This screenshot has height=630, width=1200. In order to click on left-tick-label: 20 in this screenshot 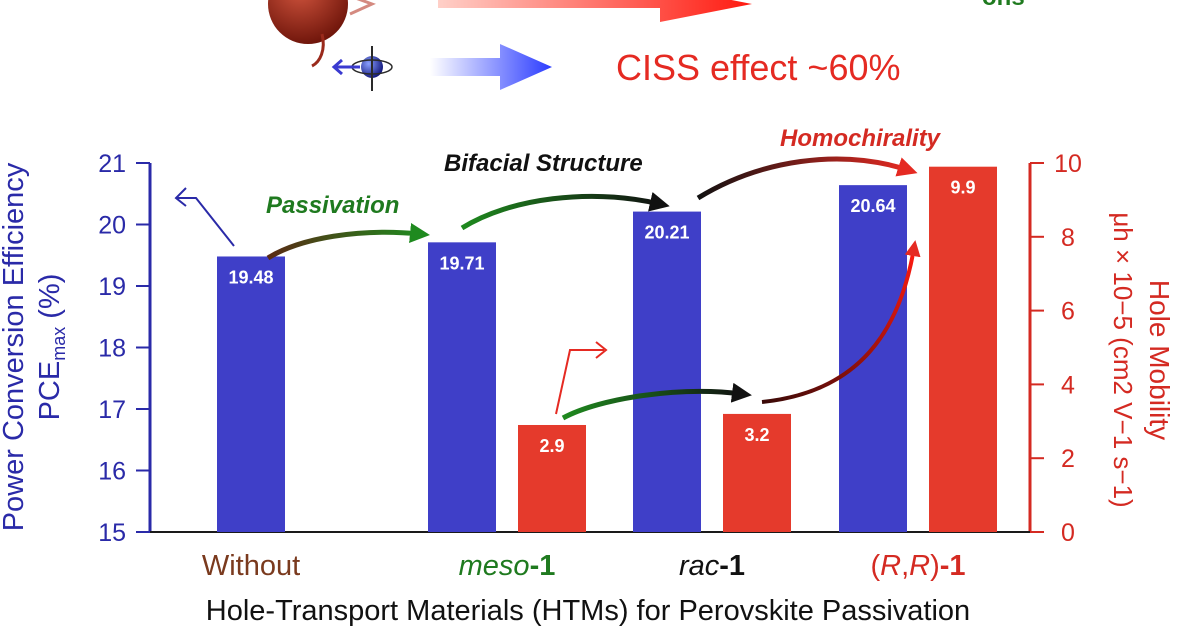, I will do `click(112, 226)`.